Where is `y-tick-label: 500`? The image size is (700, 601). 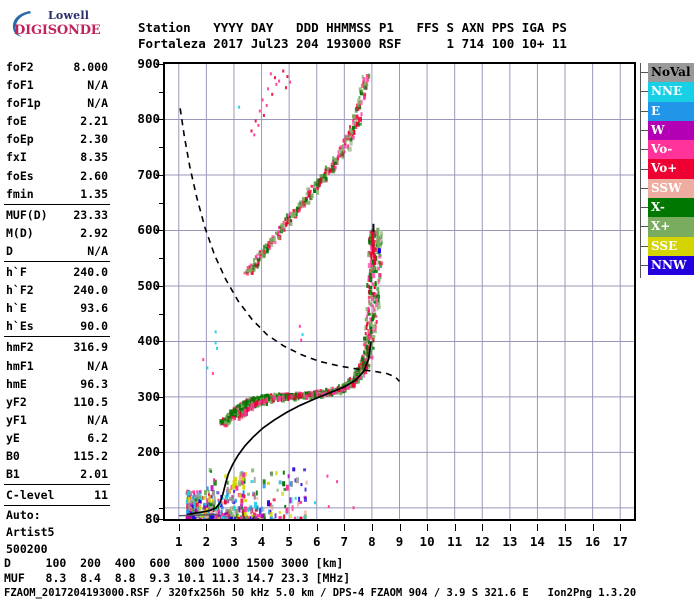
y-tick-label: 500 is located at coordinates (148, 285).